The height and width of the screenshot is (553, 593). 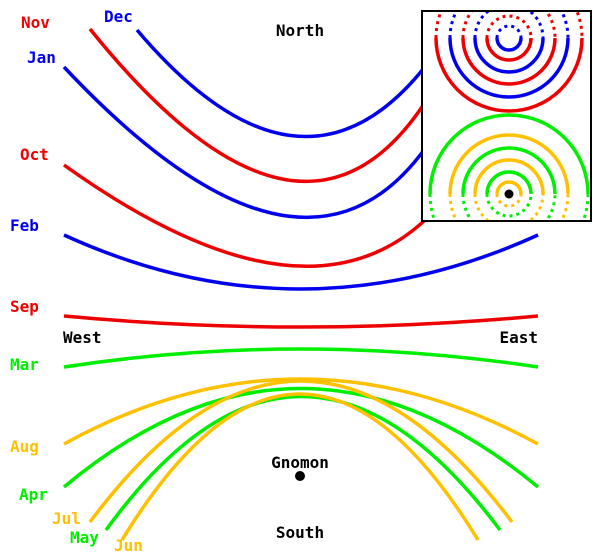 I want to click on month-label-may: May, so click(x=84, y=537).